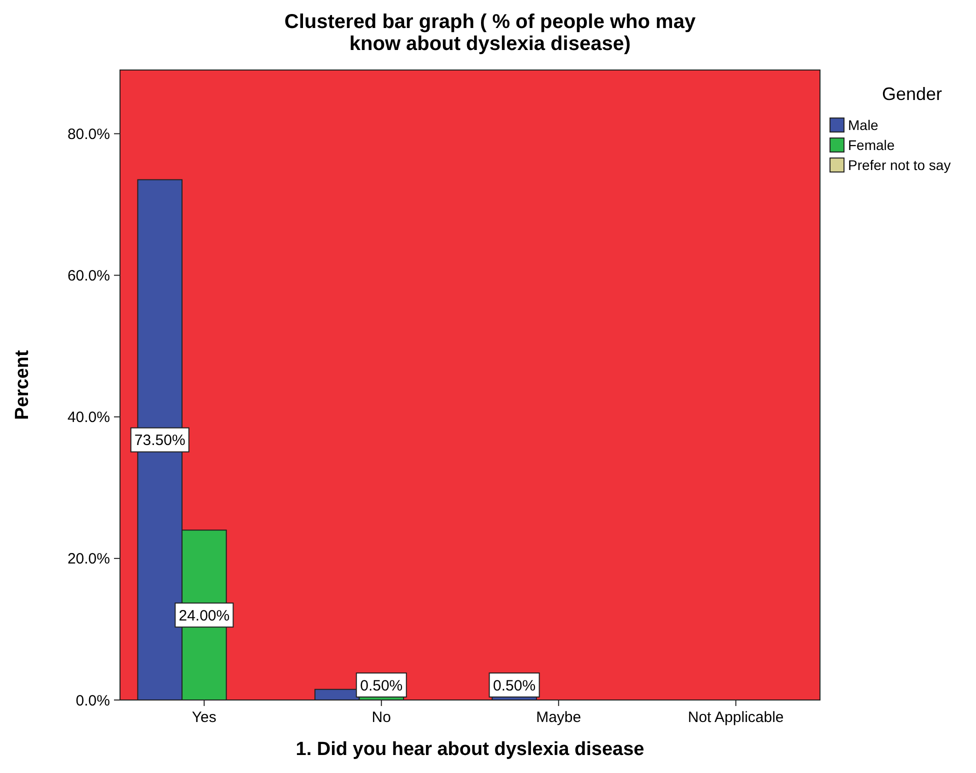 This screenshot has width=976, height=773. Describe the element at coordinates (899, 164) in the screenshot. I see `legend-label: Prefer not to say` at that location.